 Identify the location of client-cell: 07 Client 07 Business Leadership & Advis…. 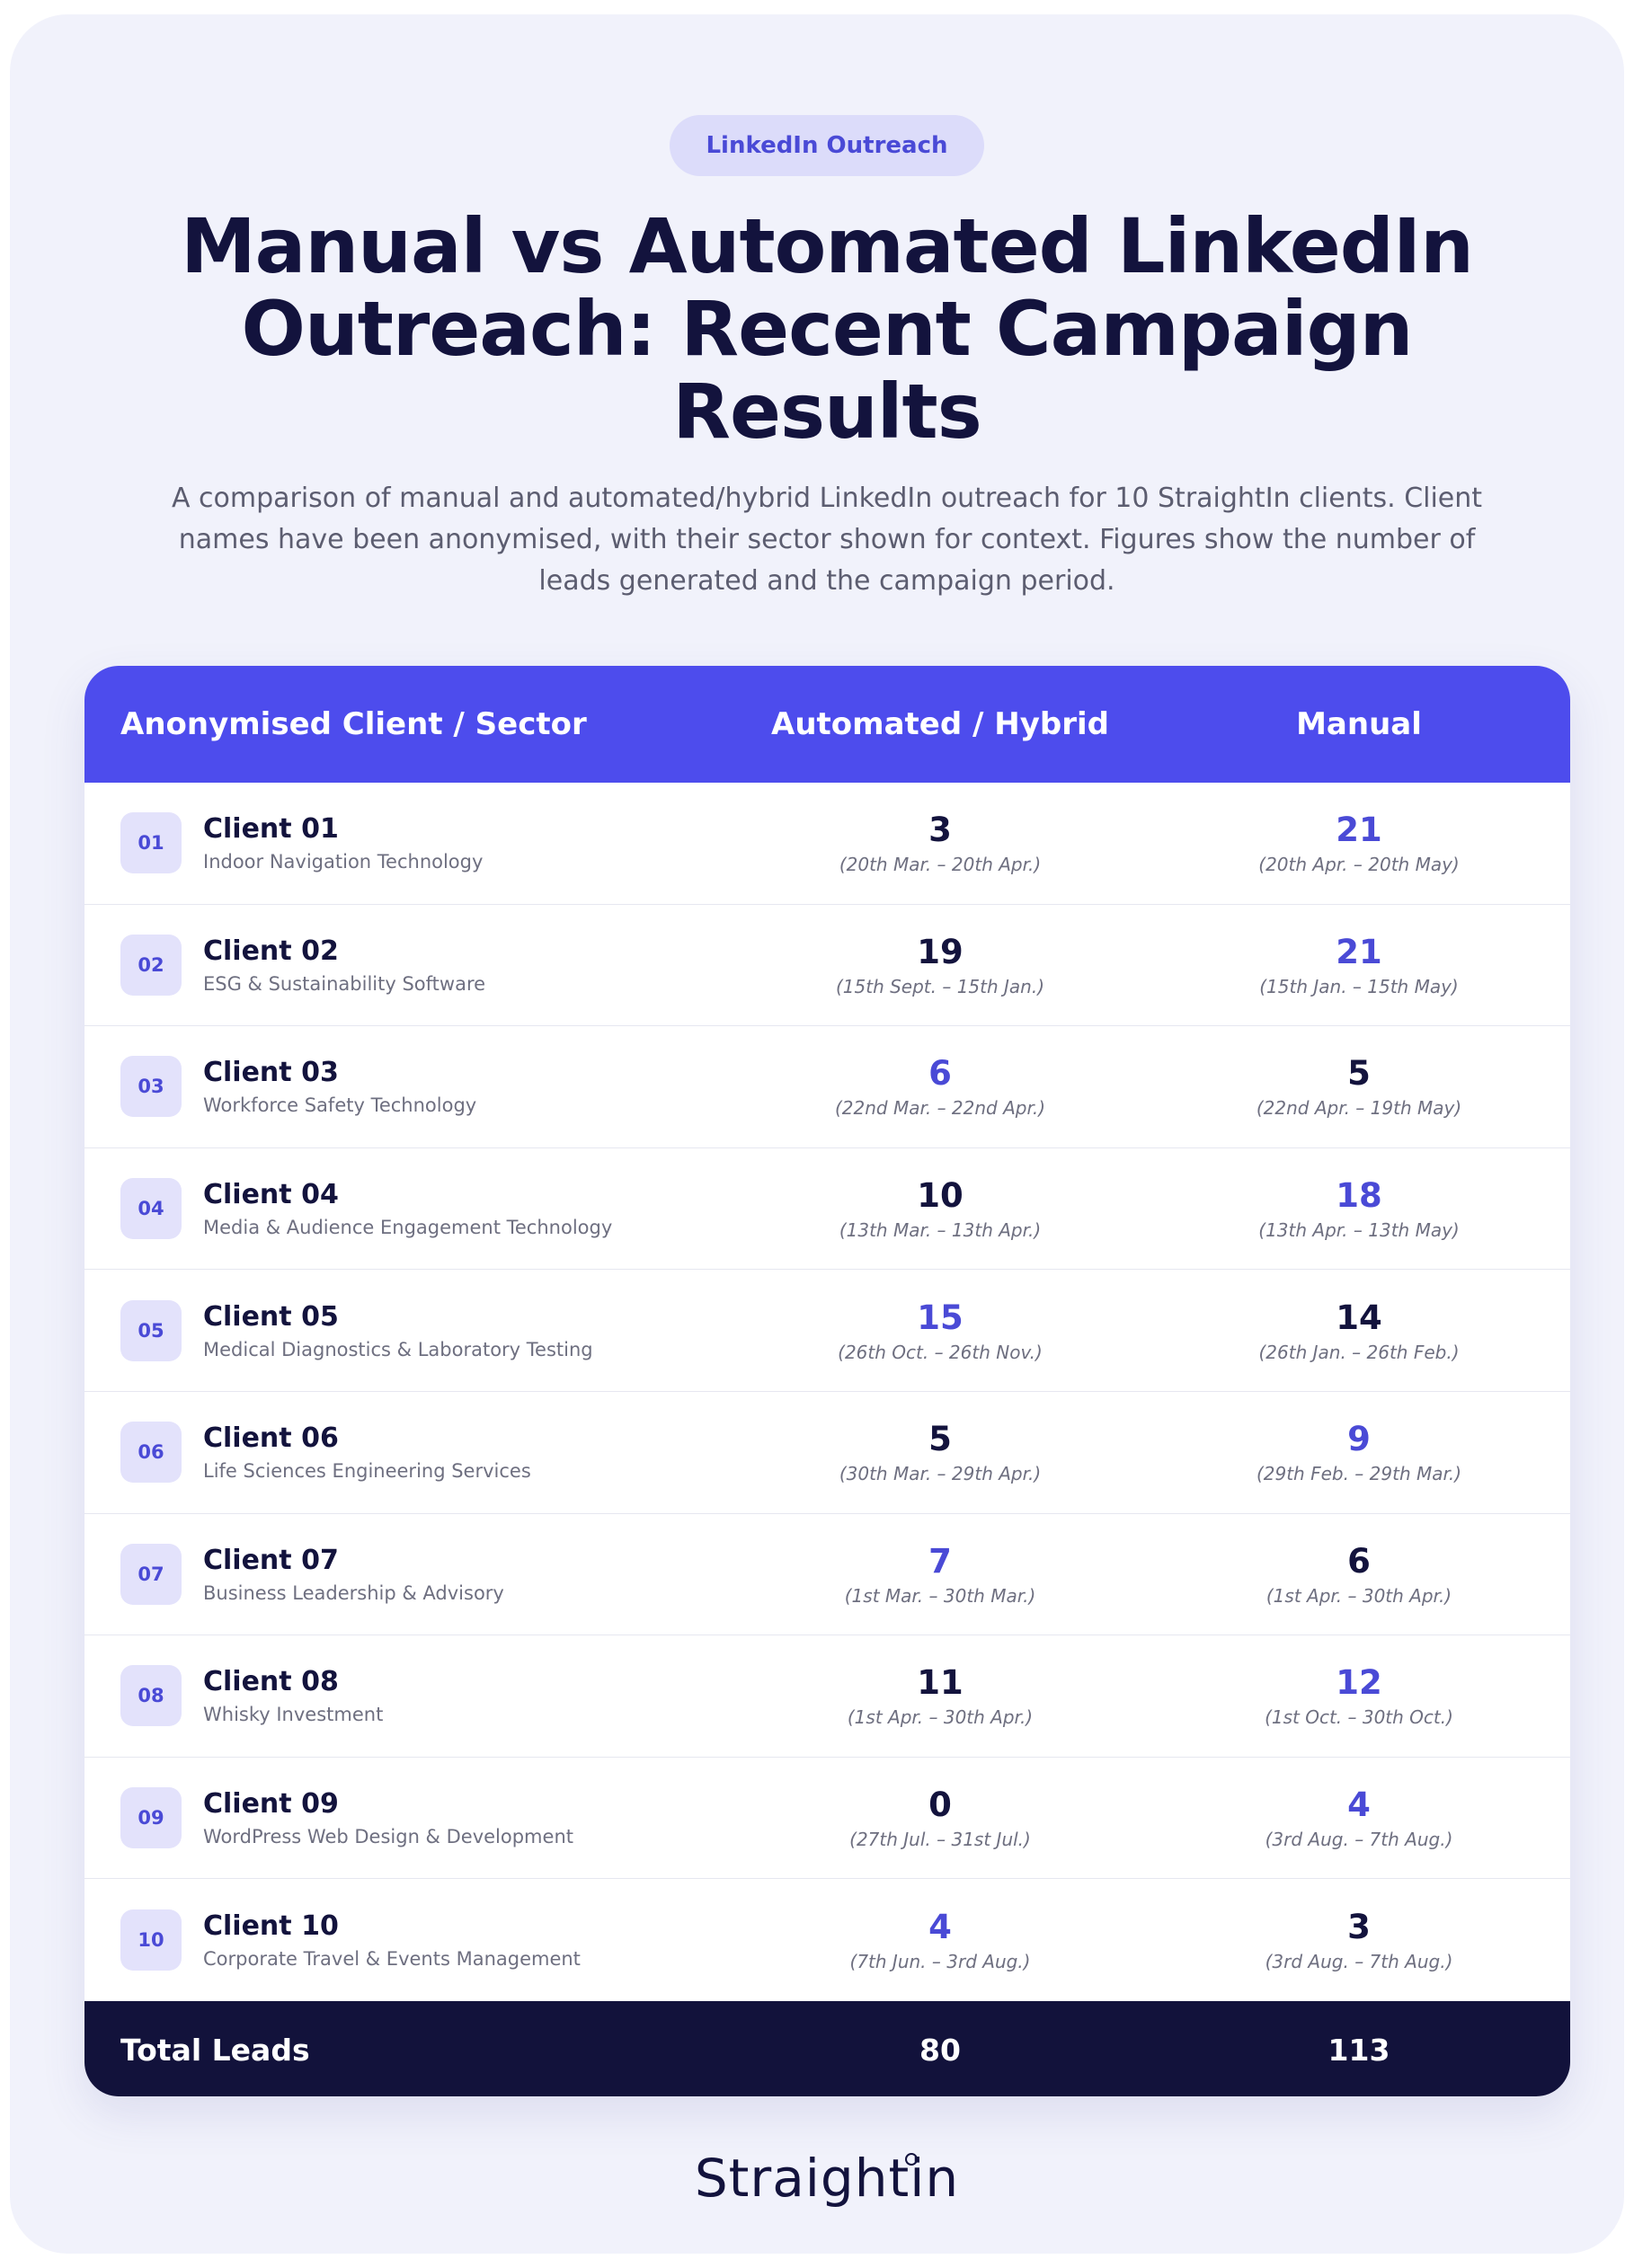
(408, 1574).